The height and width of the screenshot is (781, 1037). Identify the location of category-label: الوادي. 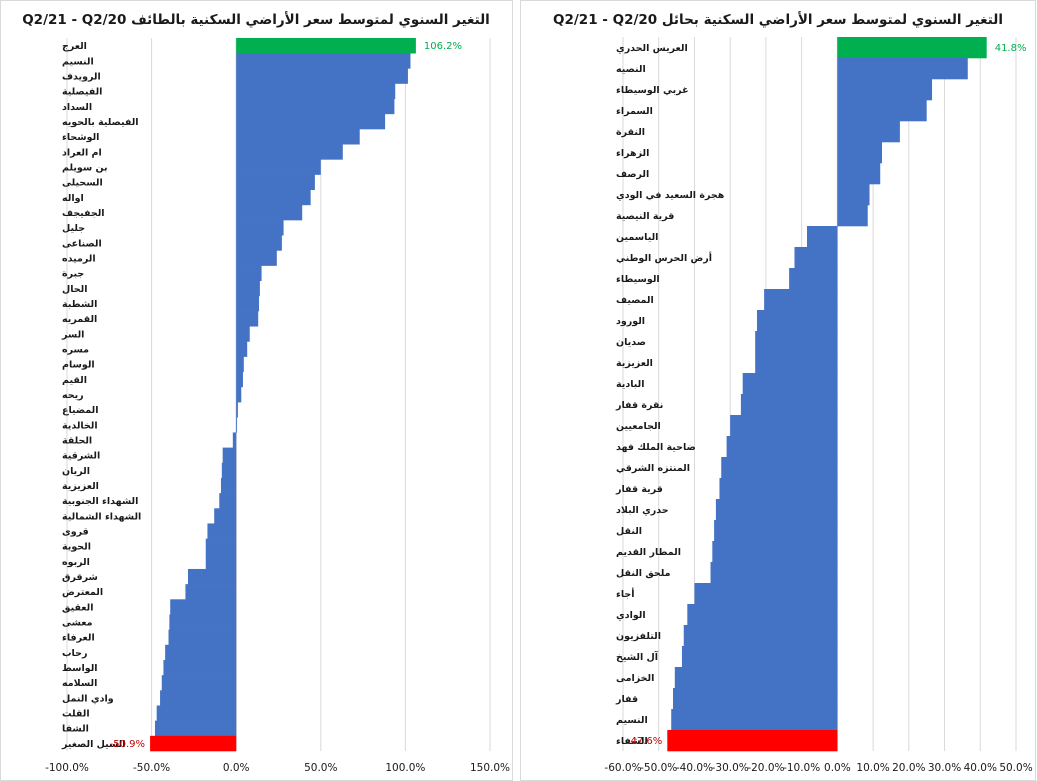
(631, 615).